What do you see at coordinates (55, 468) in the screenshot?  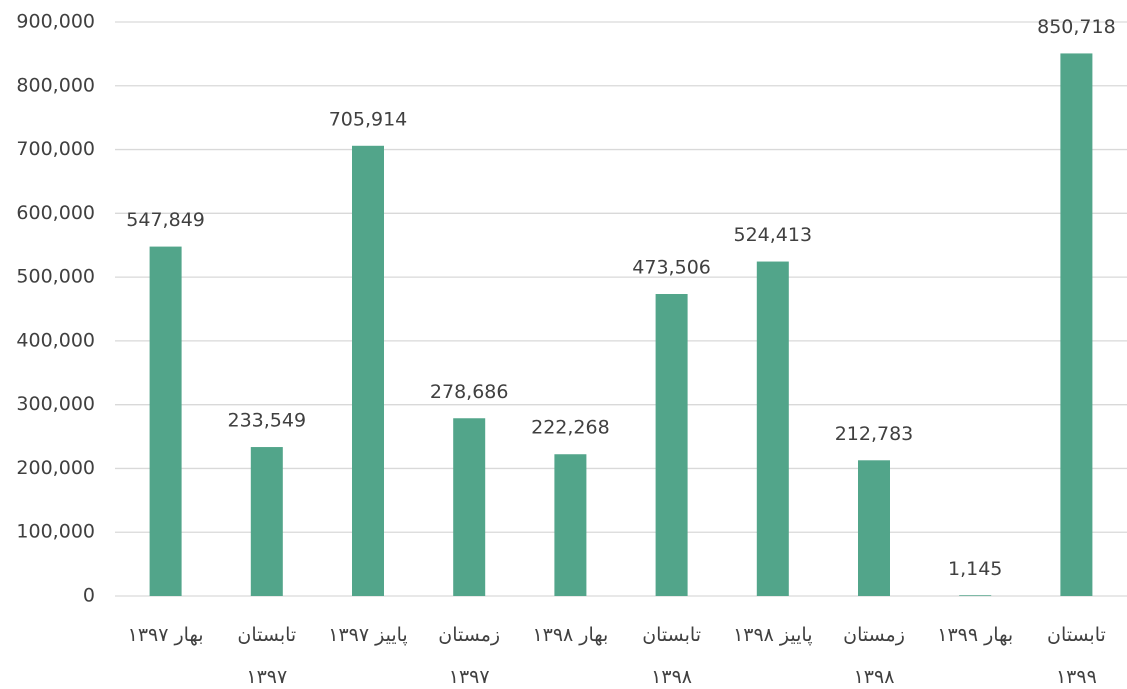 I see `y-tick-label: 200,000` at bounding box center [55, 468].